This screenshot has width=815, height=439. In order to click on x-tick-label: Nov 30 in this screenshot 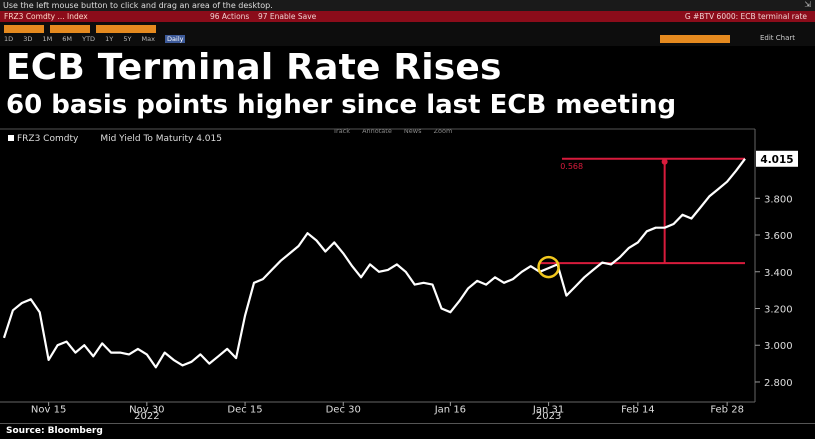, I will do `click(146, 409)`.